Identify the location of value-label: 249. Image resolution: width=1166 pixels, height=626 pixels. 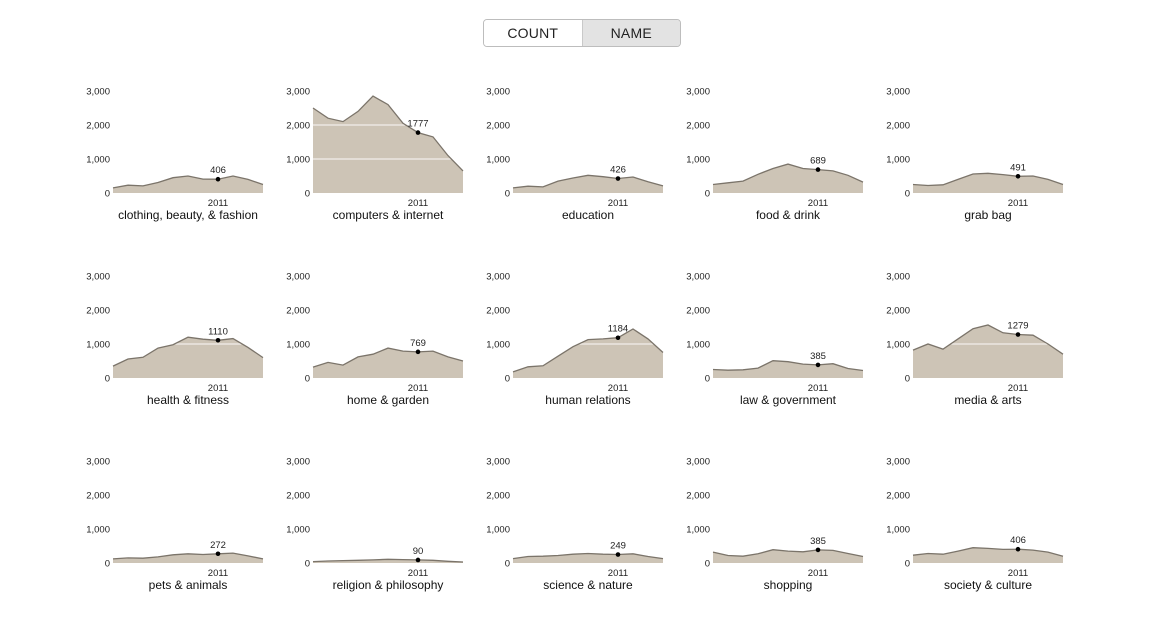
(618, 546).